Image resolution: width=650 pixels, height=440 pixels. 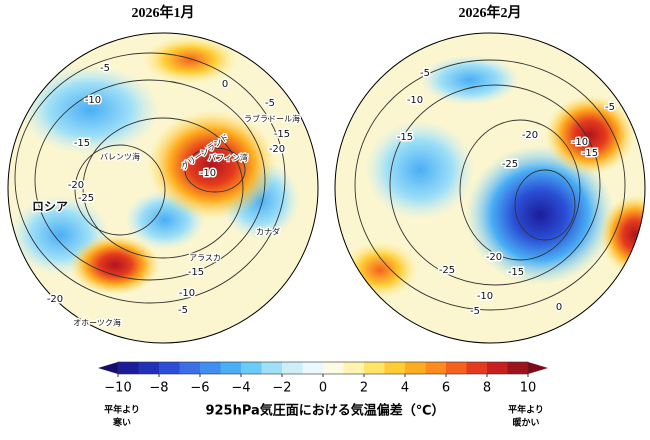 I want to click on map-title: 2026年2月, so click(x=490, y=12).